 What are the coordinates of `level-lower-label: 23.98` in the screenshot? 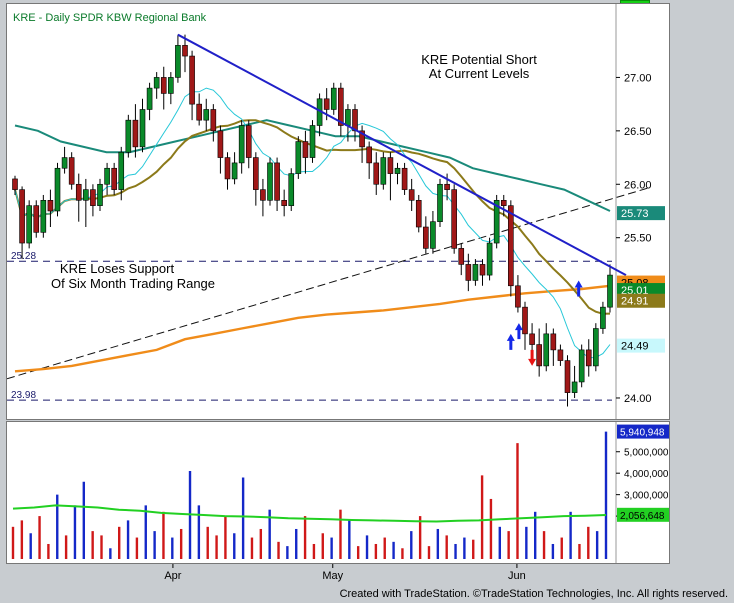 It's located at (23, 395).